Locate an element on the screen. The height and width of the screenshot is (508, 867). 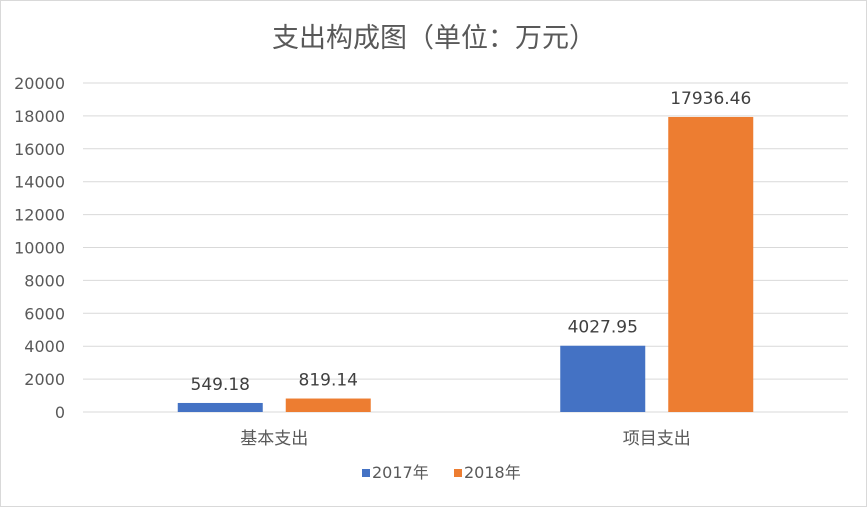
y-tick-label: 16000 is located at coordinates (39, 149).